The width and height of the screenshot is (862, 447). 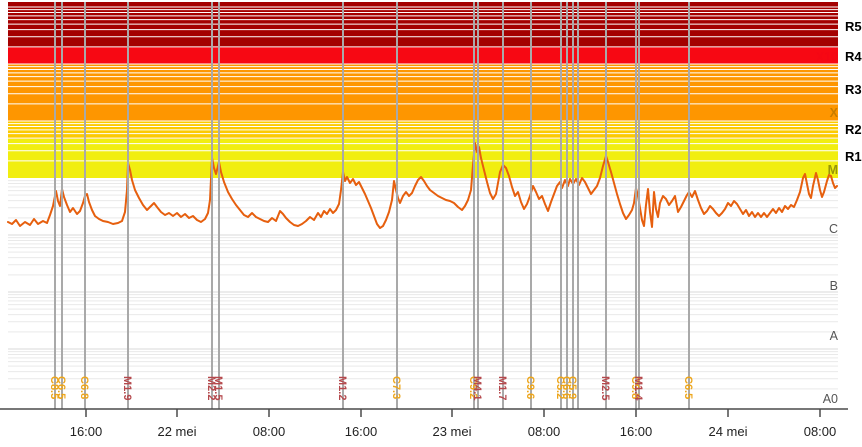 I want to click on r-scale-labels: R5 R4 R3 R2 R1, so click(x=853, y=91).